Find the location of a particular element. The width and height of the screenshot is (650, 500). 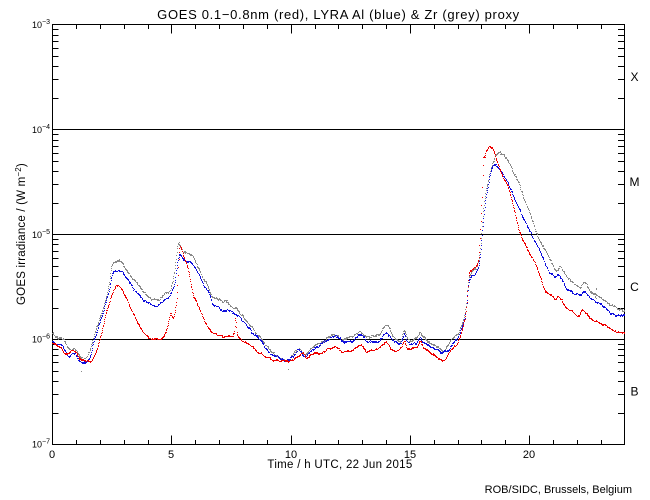

svg-text: 10⁻⁵ is located at coordinates (41, 234).